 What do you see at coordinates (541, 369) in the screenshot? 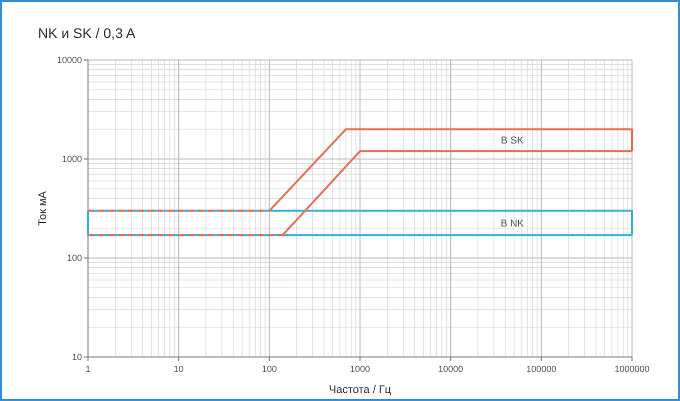
I see `x-tick-label: 100000` at bounding box center [541, 369].